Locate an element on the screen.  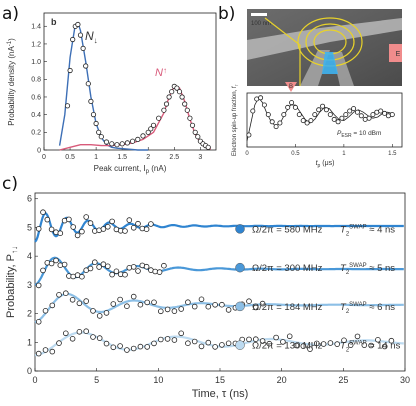
y-tick-label: 1.0 is located at coordinates (36, 62).